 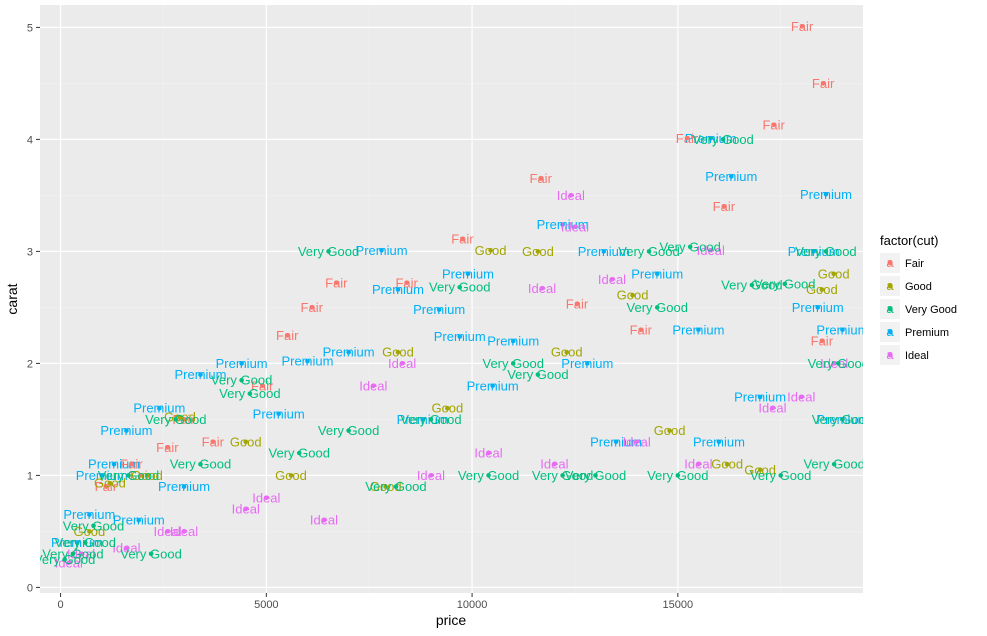 What do you see at coordinates (30, 476) in the screenshot?
I see `y-tick-label: 1` at bounding box center [30, 476].